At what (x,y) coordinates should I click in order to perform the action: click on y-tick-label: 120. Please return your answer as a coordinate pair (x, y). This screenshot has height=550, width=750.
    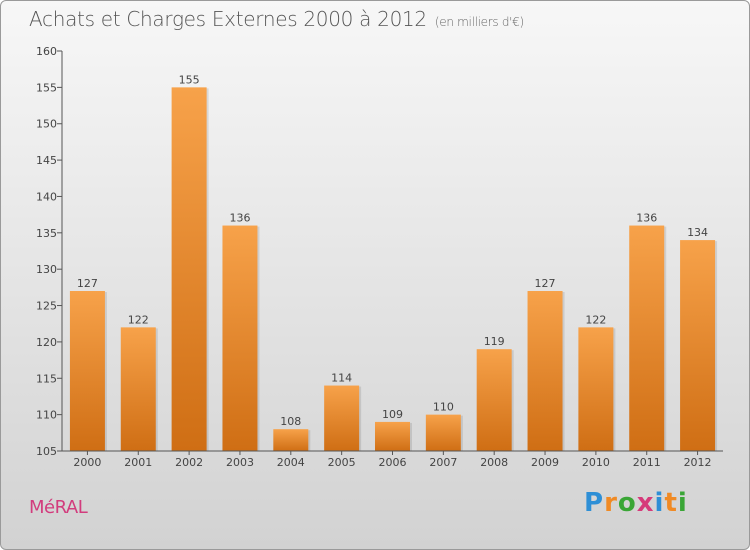
    Looking at the image, I should click on (46, 342).